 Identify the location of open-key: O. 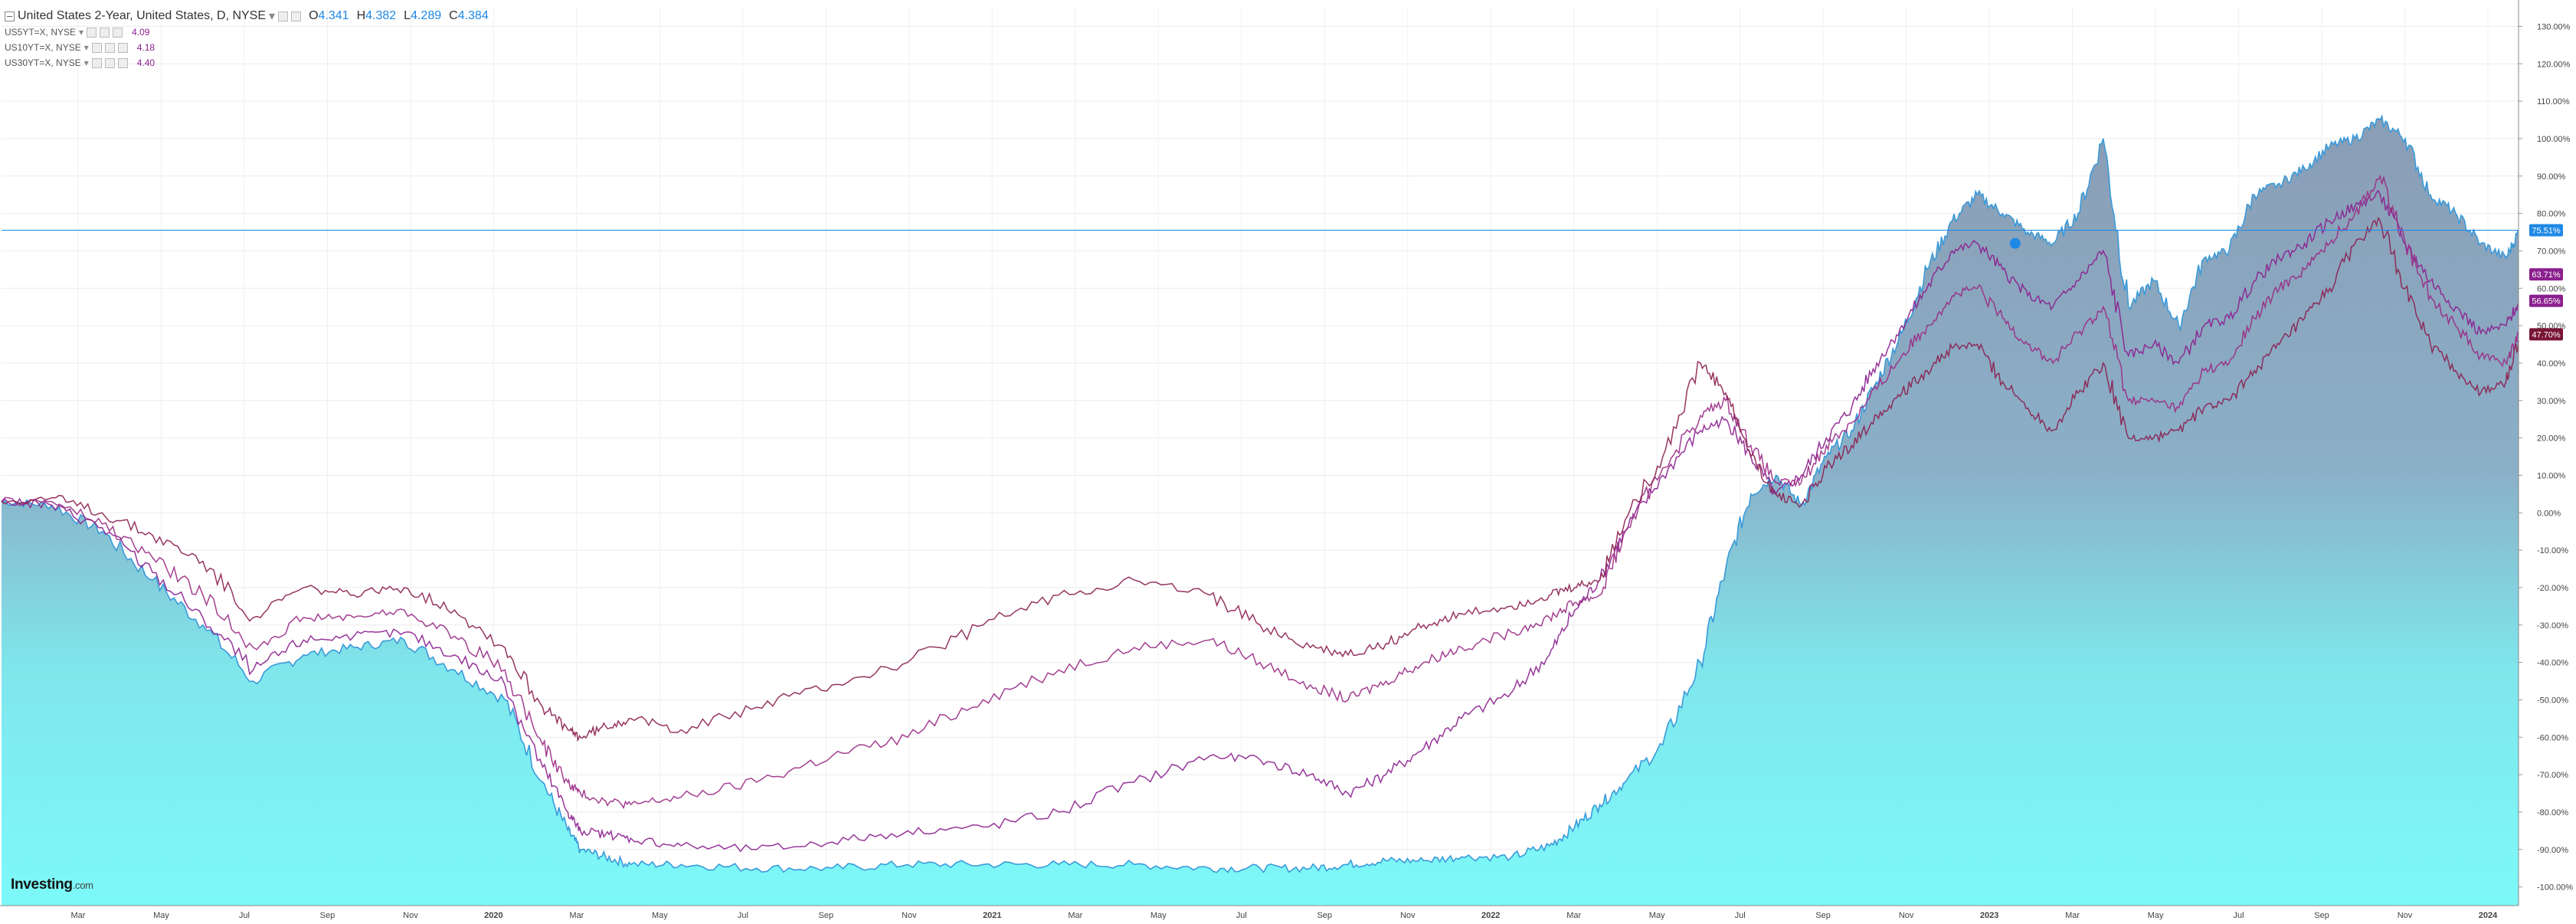
(314, 16).